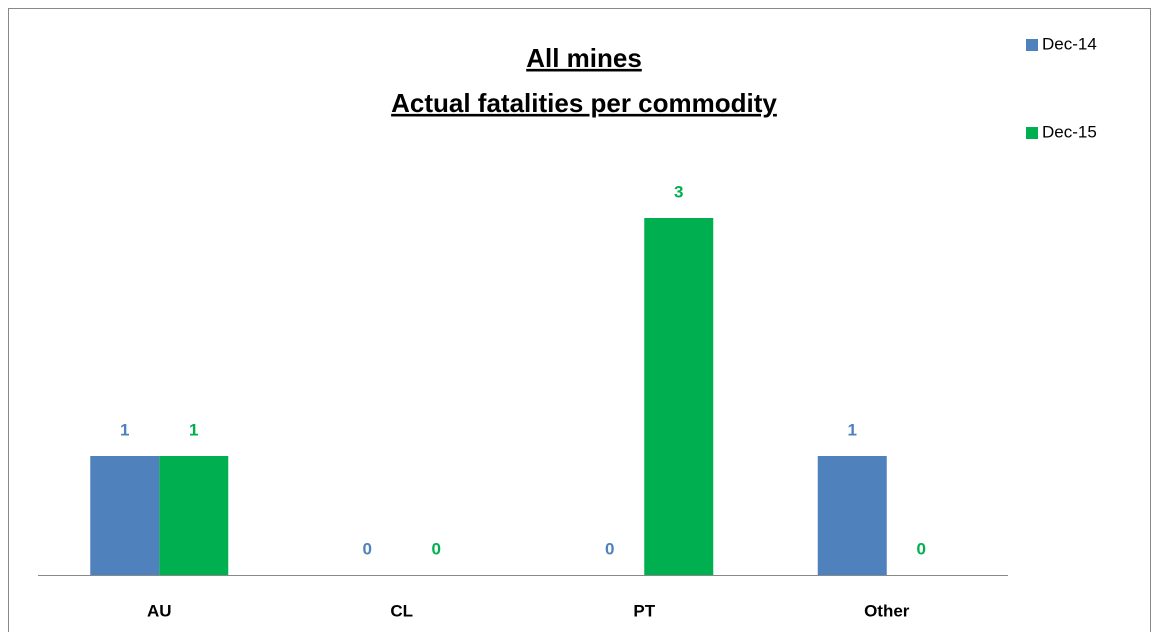 The image size is (1159, 632). Describe the element at coordinates (401, 610) in the screenshot. I see `x-tick-label: CL` at that location.